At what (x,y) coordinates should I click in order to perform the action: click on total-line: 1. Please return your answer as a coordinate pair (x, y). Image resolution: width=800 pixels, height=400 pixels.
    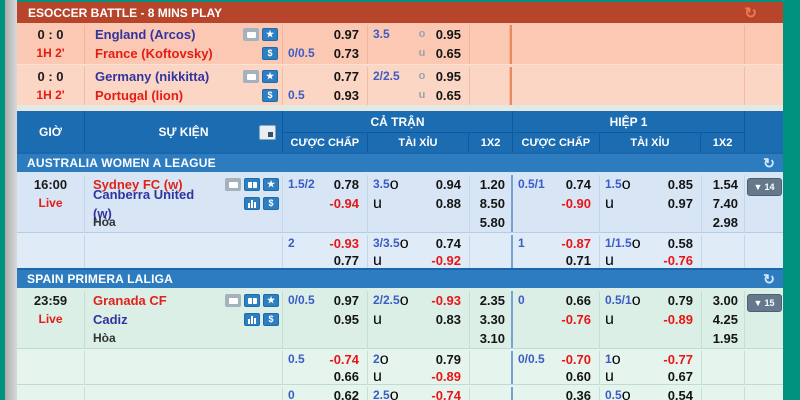
    Looking at the image, I should click on (608, 359).